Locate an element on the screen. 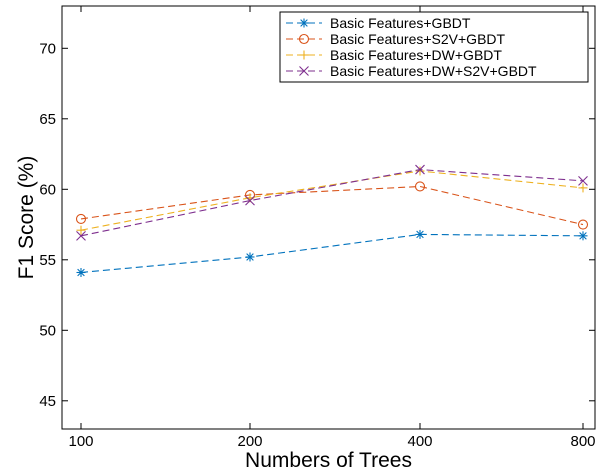  legend-item: Basic Features+S2V+GBDT is located at coordinates (396, 39).